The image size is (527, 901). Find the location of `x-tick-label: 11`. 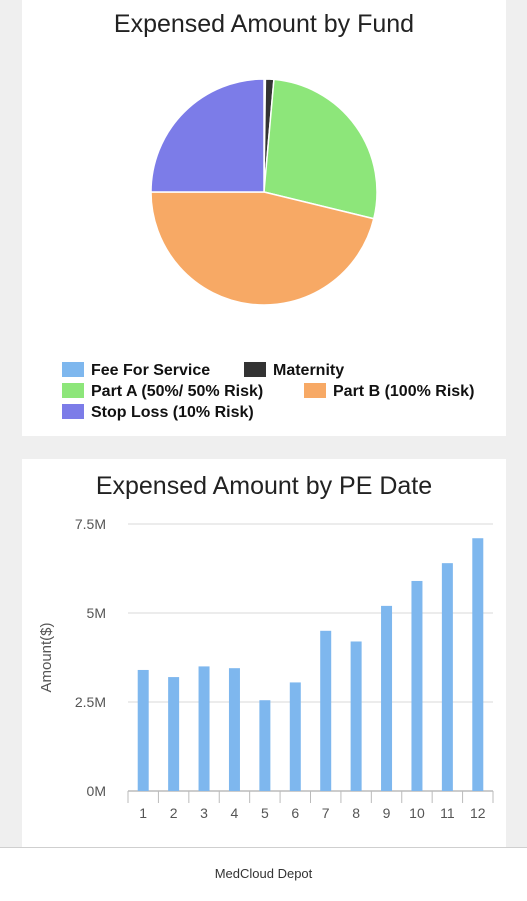

x-tick-label: 11 is located at coordinates (447, 813).